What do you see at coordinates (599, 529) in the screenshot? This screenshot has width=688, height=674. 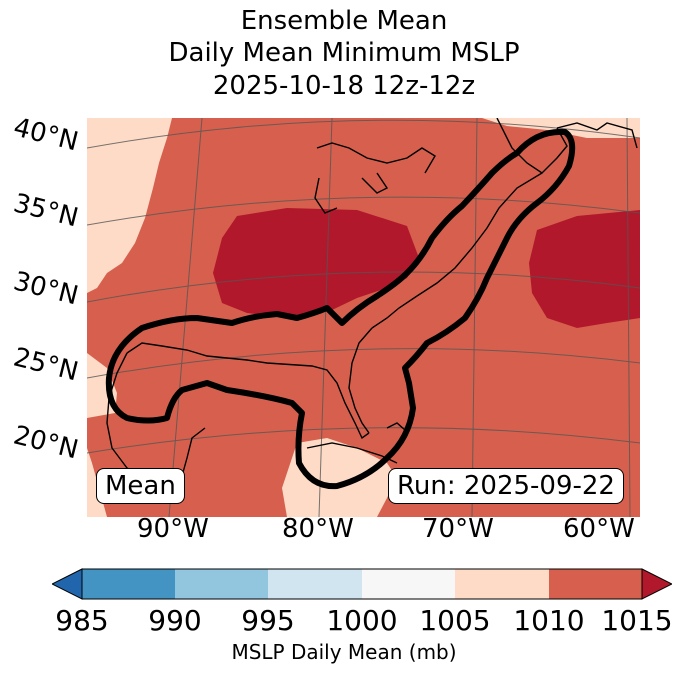 I see `lon-label-60: 60°W` at bounding box center [599, 529].